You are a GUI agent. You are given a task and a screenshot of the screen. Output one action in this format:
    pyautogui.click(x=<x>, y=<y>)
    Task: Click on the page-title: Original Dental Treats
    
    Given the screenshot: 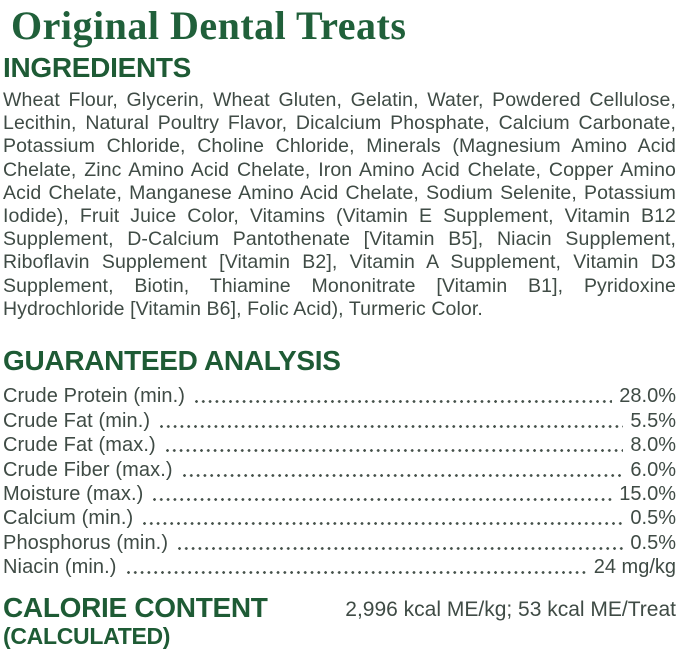 What is the action you would take?
    pyautogui.click(x=209, y=25)
    